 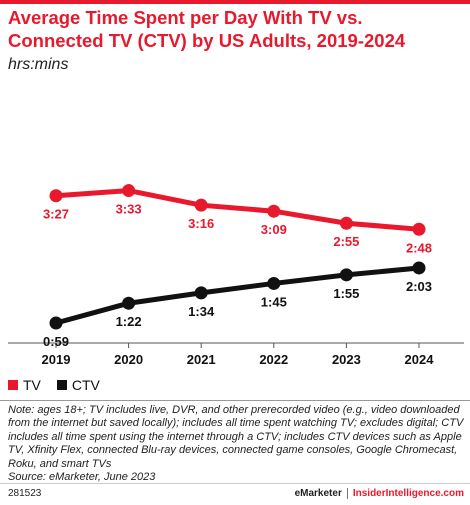 I want to click on x-tick-label-2024: 2024, so click(x=420, y=359).